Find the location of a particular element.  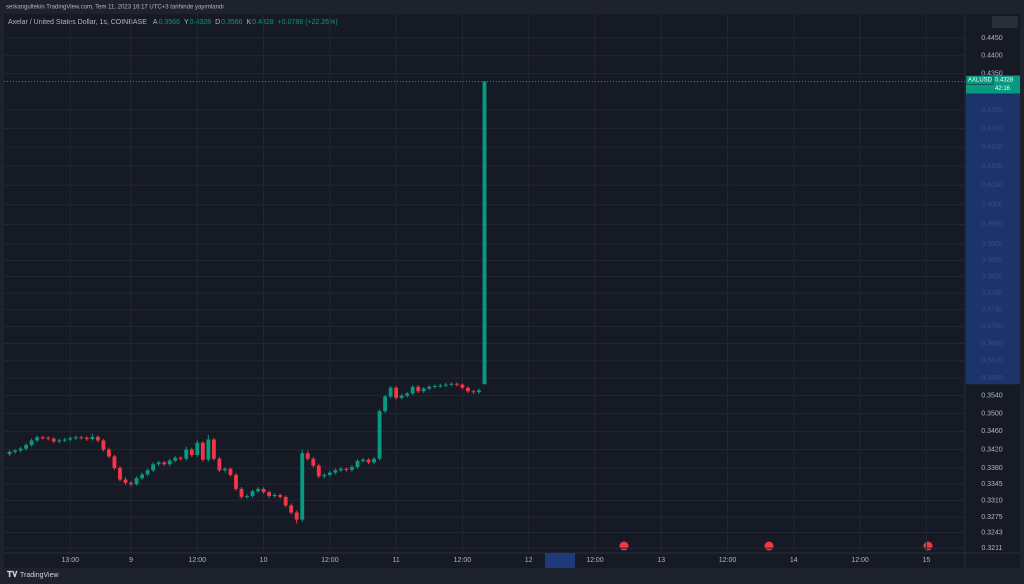

y-tick-label: 0.3310 is located at coordinates (992, 501).